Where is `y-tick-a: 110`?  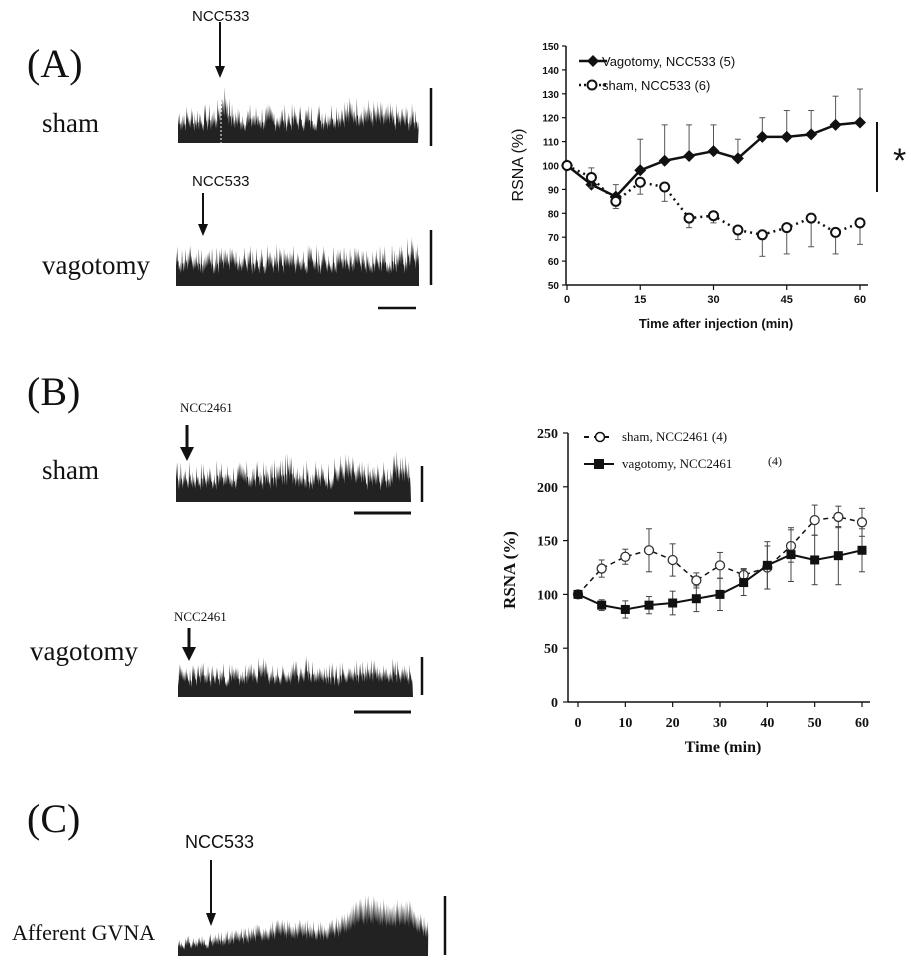 y-tick-a: 110 is located at coordinates (551, 143).